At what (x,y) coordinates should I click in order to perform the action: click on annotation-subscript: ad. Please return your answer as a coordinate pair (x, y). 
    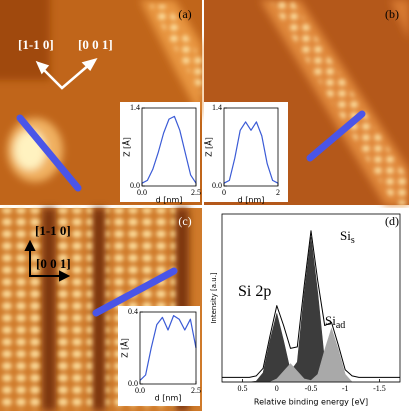
    Looking at the image, I should click on (340, 325).